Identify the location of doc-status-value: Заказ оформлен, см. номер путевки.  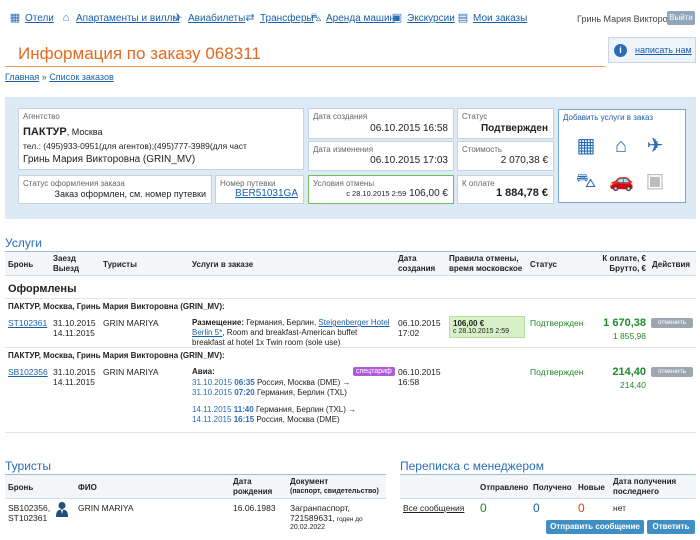
(130, 194).